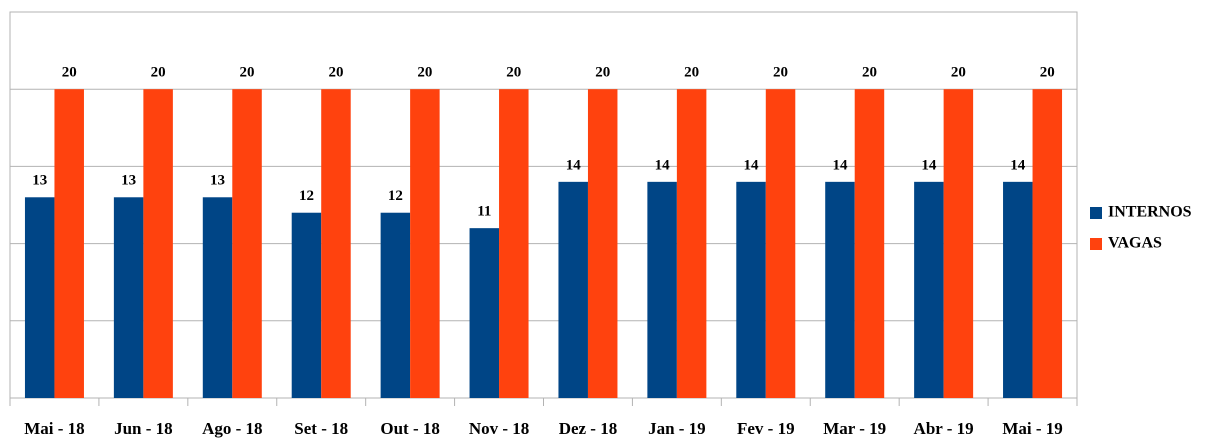 The height and width of the screenshot is (441, 1215). What do you see at coordinates (499, 428) in the screenshot?
I see `x-tick-label: Nov - 18` at bounding box center [499, 428].